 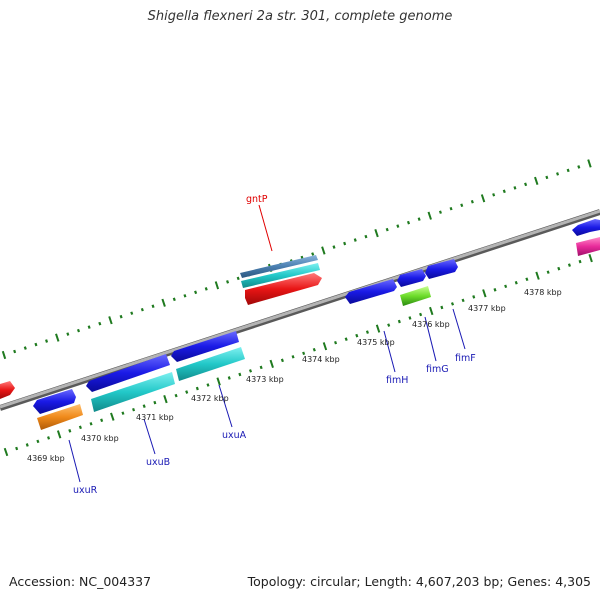 What do you see at coordinates (487, 308) in the screenshot?
I see `kbp-label: 4377 kbp` at bounding box center [487, 308].